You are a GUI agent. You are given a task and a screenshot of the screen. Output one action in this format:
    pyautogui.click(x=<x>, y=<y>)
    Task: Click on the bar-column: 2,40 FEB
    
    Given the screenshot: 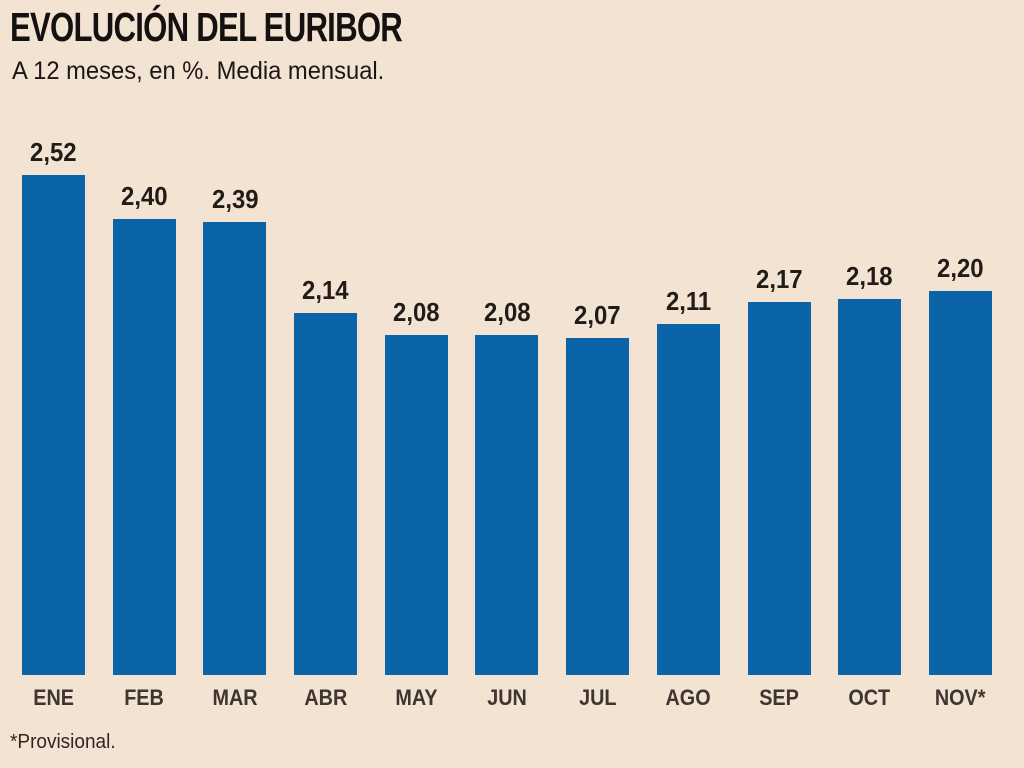 What is the action you would take?
    pyautogui.click(x=144, y=427)
    